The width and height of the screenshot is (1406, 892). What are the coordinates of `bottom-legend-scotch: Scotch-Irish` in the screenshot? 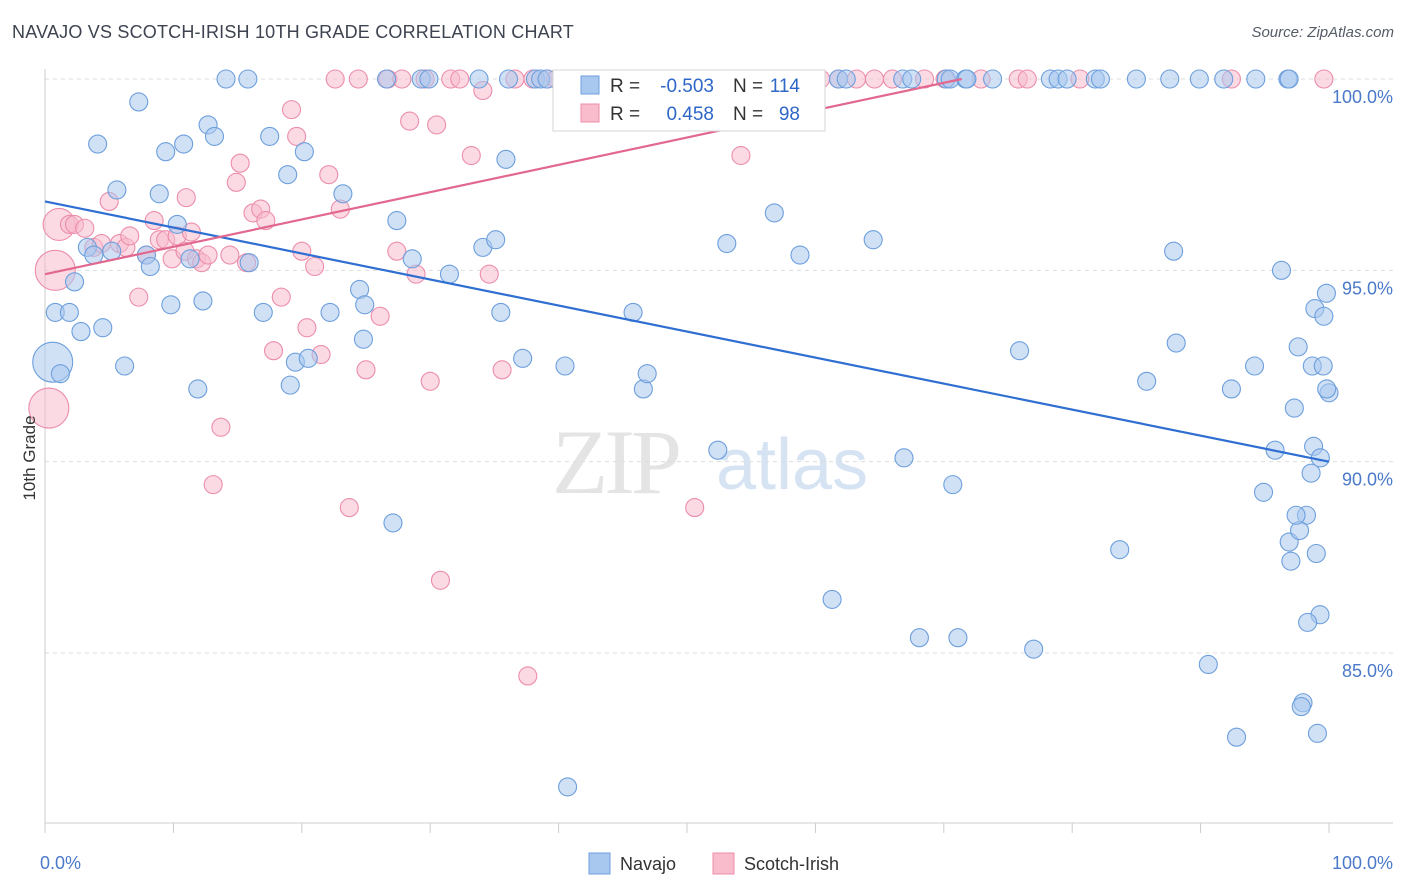 It's located at (791, 864).